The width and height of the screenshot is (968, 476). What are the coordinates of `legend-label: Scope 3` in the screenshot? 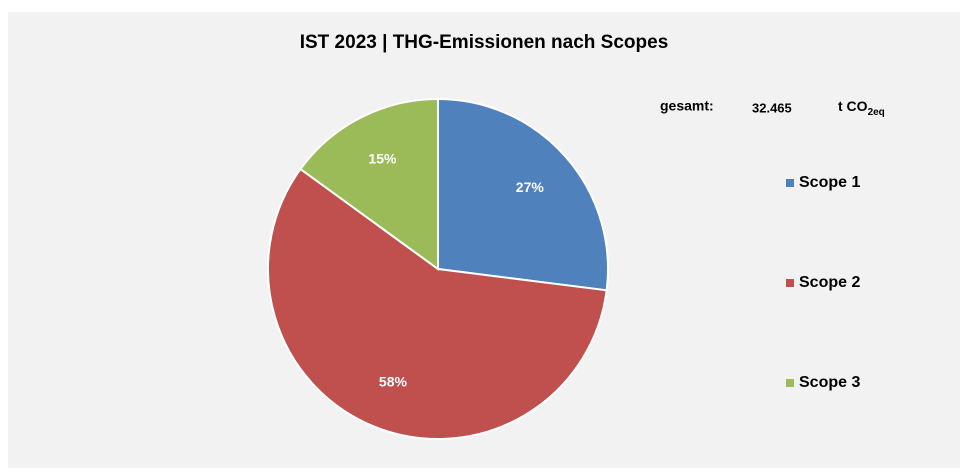 It's located at (829, 382).